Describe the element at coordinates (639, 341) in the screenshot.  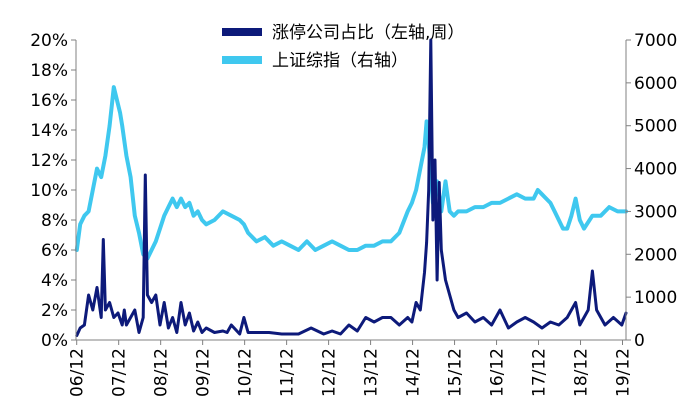
I see `y-right-tick-label: 0` at that location.